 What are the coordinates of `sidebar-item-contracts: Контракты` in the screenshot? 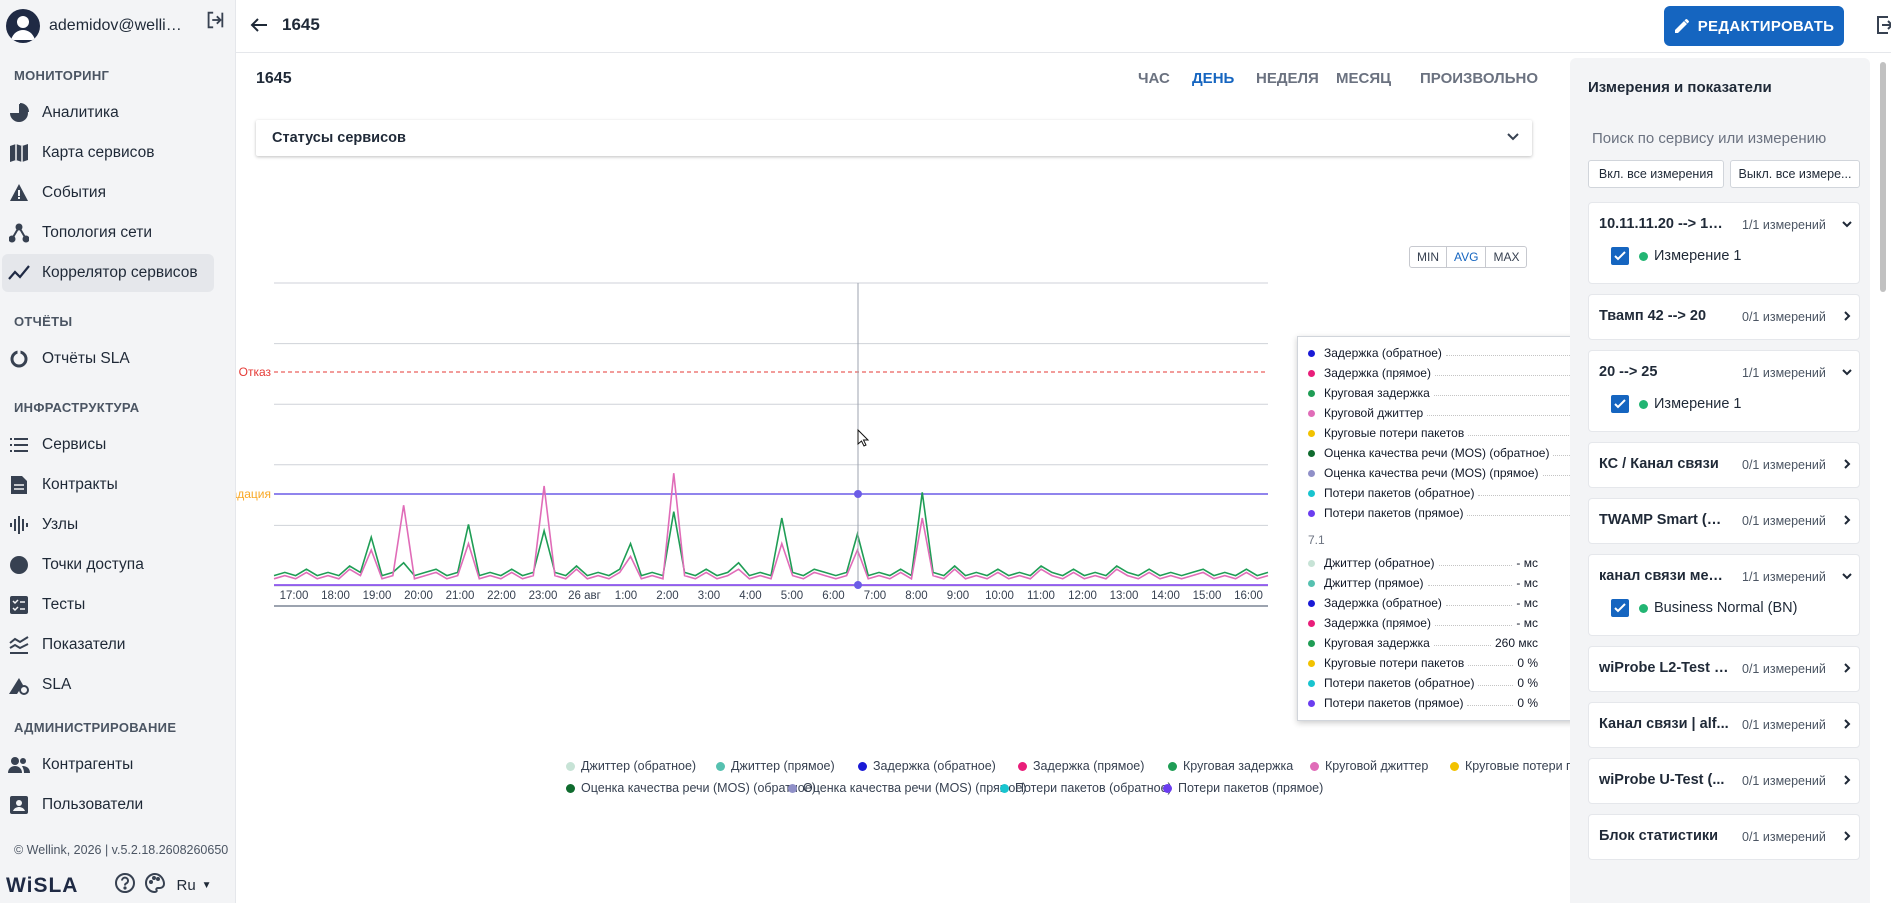 It's located at (108, 485).